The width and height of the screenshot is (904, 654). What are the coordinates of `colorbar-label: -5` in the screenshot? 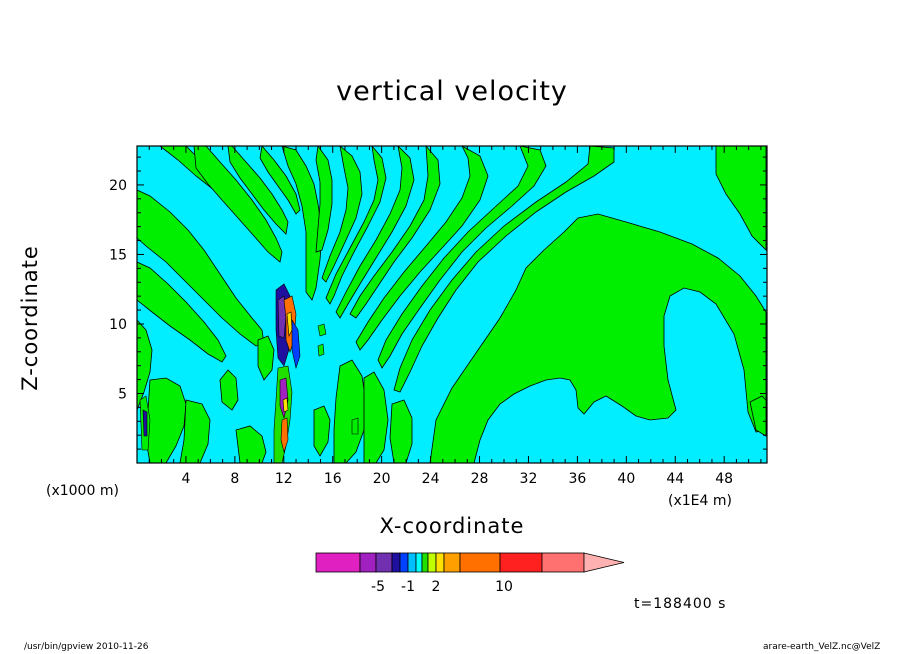 It's located at (378, 587).